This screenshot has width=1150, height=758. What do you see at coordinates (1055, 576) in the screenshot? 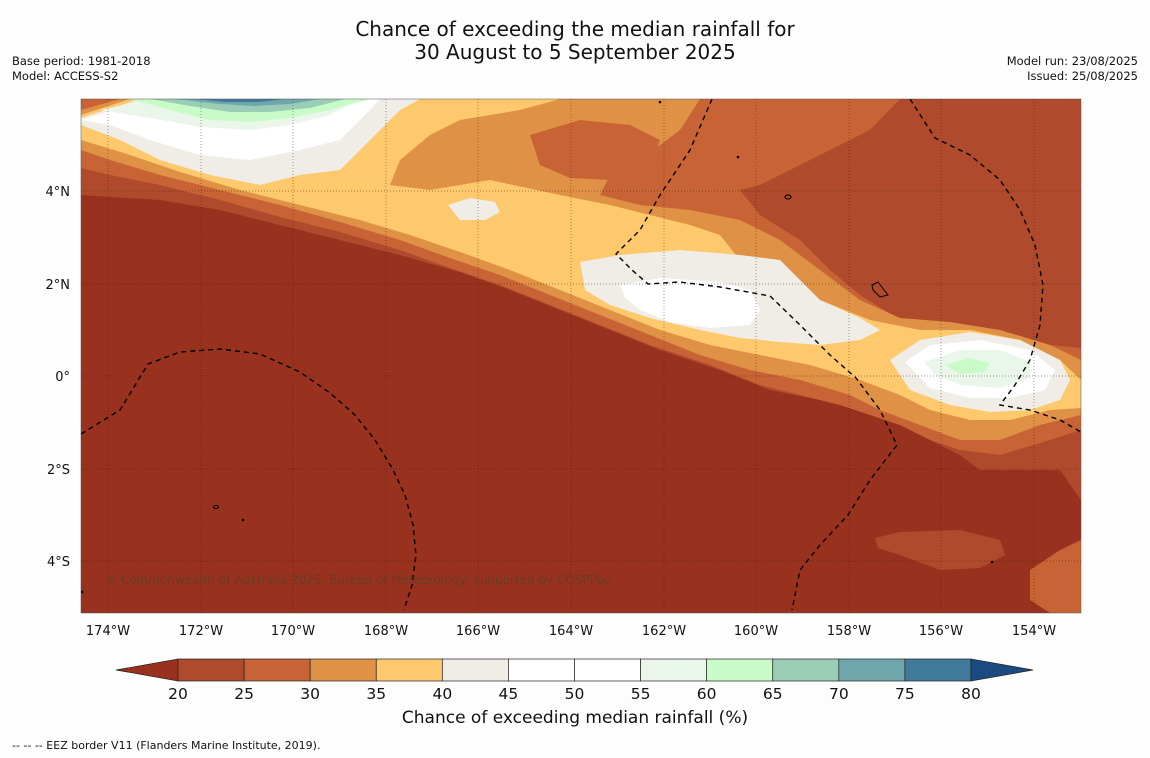
I see `contour-blob-se` at bounding box center [1055, 576].